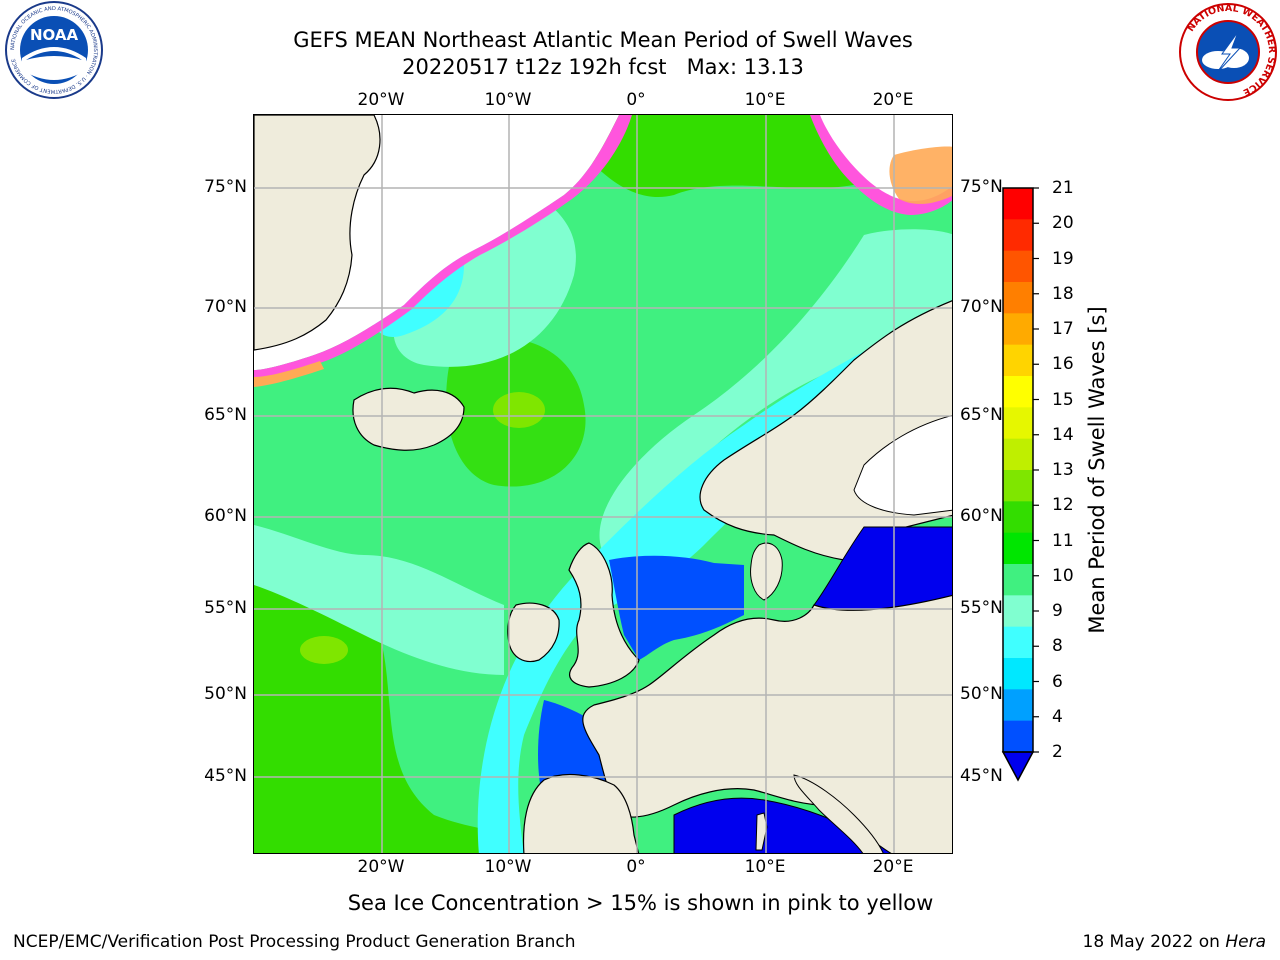 The width and height of the screenshot is (1280, 960). Describe the element at coordinates (225, 415) in the screenshot. I see `lat-label-left-65n: 65°N` at that location.